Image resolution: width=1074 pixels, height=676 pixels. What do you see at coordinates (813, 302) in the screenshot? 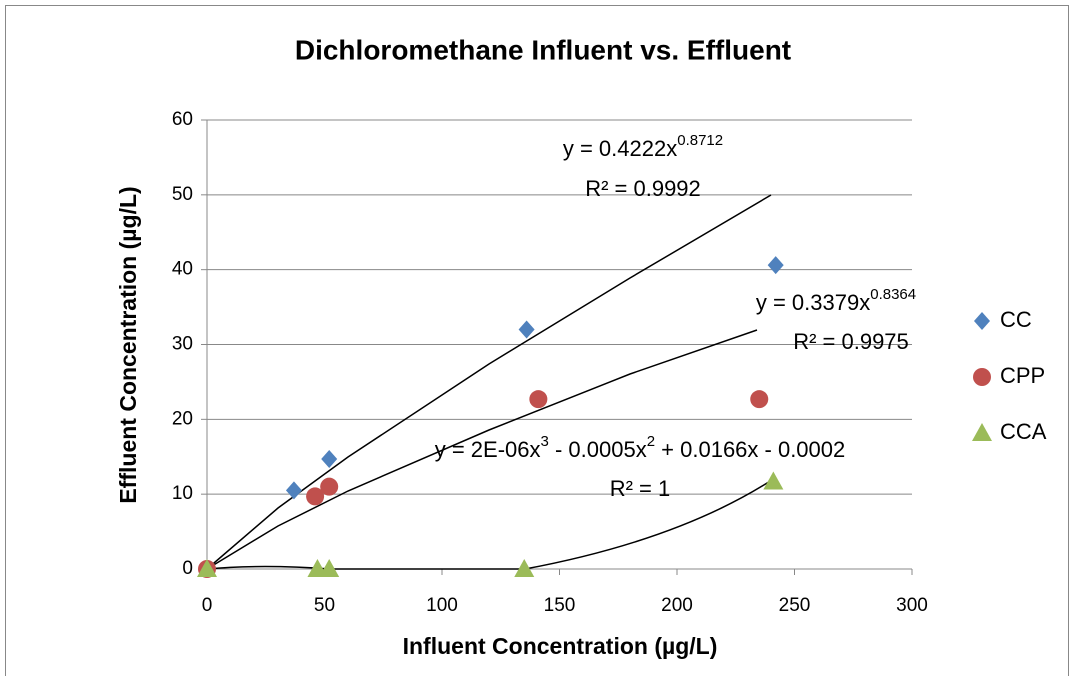
I see `equation-text: y = 0.3379x` at bounding box center [813, 302].